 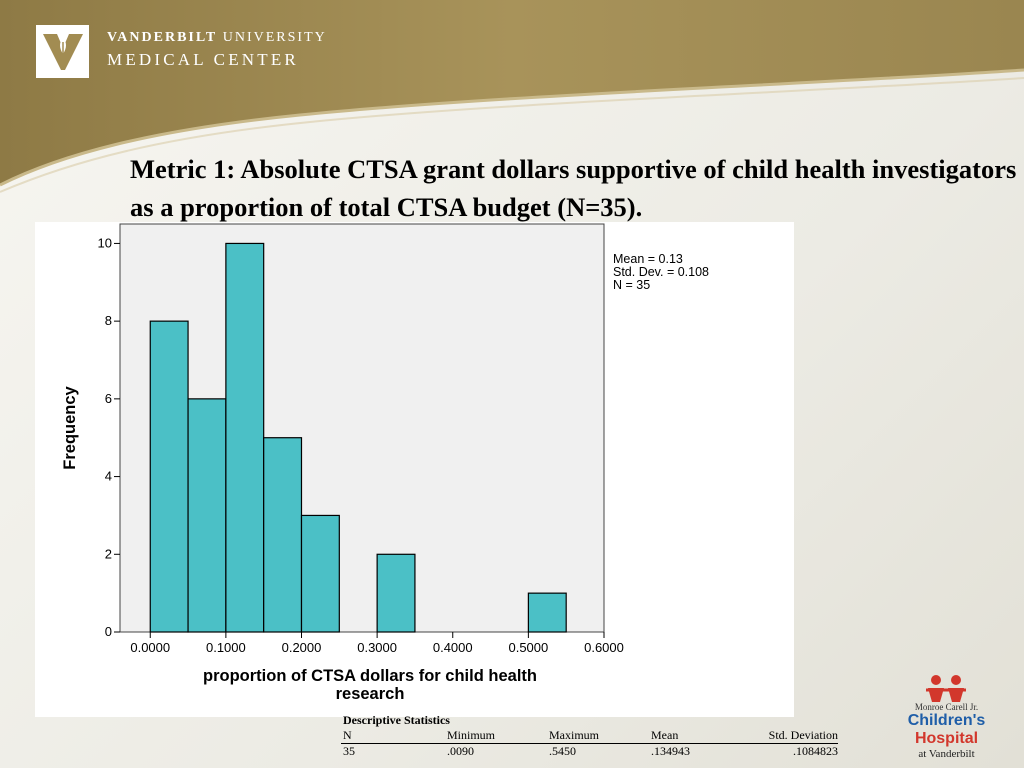 What do you see at coordinates (946, 720) in the screenshot?
I see `childrens-logo-part1: Children's` at bounding box center [946, 720].